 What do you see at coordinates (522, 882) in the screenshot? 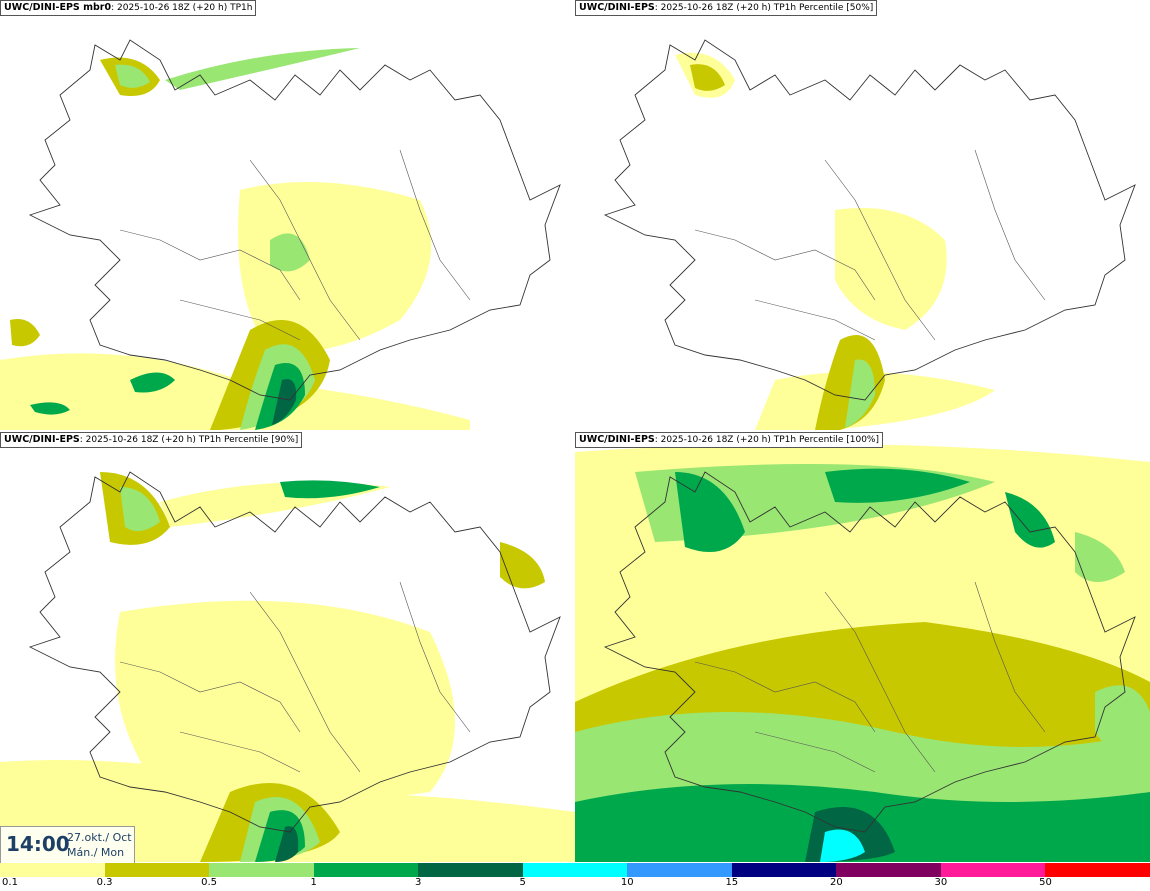
I see `colorbar-tick-label: 5` at bounding box center [522, 882].